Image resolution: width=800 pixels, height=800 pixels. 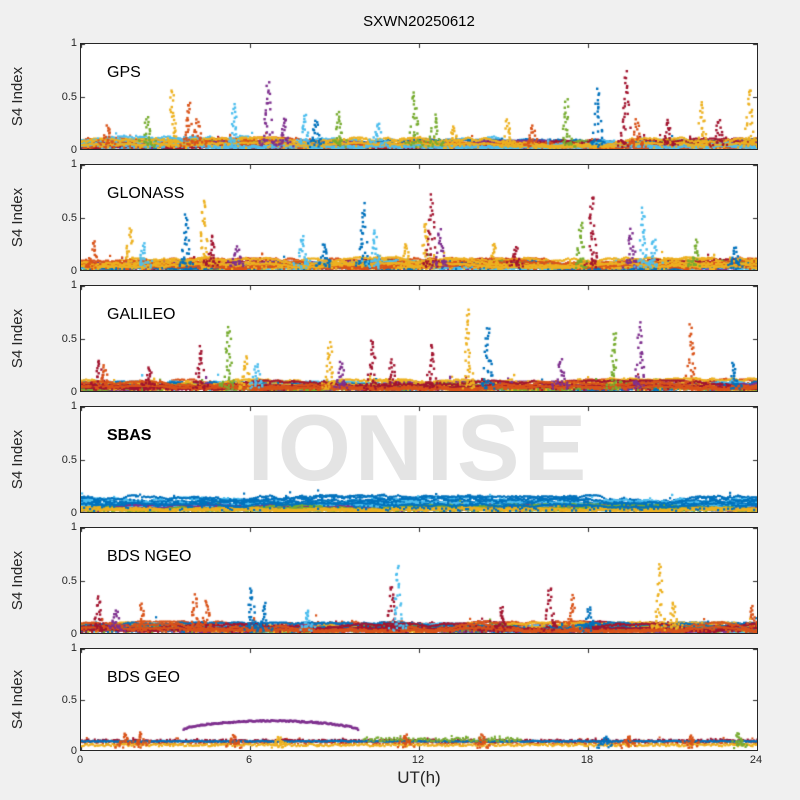 I want to click on plot-panel-bds-geo: BDS GEO, so click(x=419, y=699).